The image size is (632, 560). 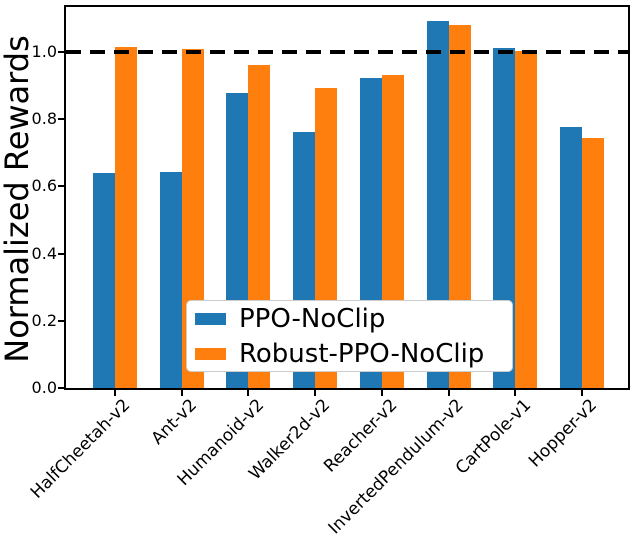 I want to click on bar-ppo-noclip-halfcheetah-v2, so click(x=104, y=280).